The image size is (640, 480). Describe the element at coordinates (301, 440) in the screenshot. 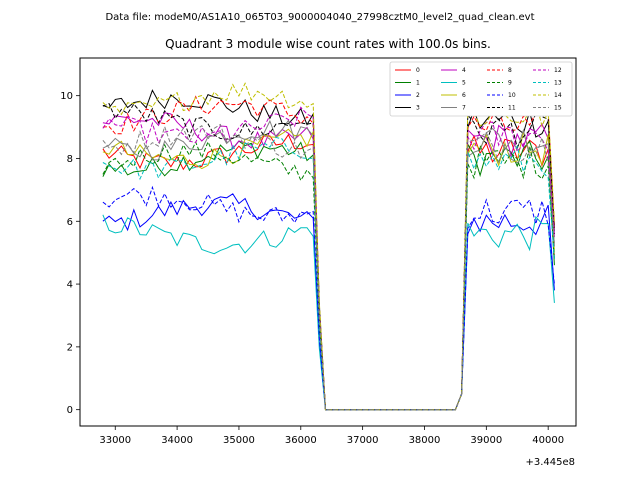

I see `x-tick-label: 36000` at that location.